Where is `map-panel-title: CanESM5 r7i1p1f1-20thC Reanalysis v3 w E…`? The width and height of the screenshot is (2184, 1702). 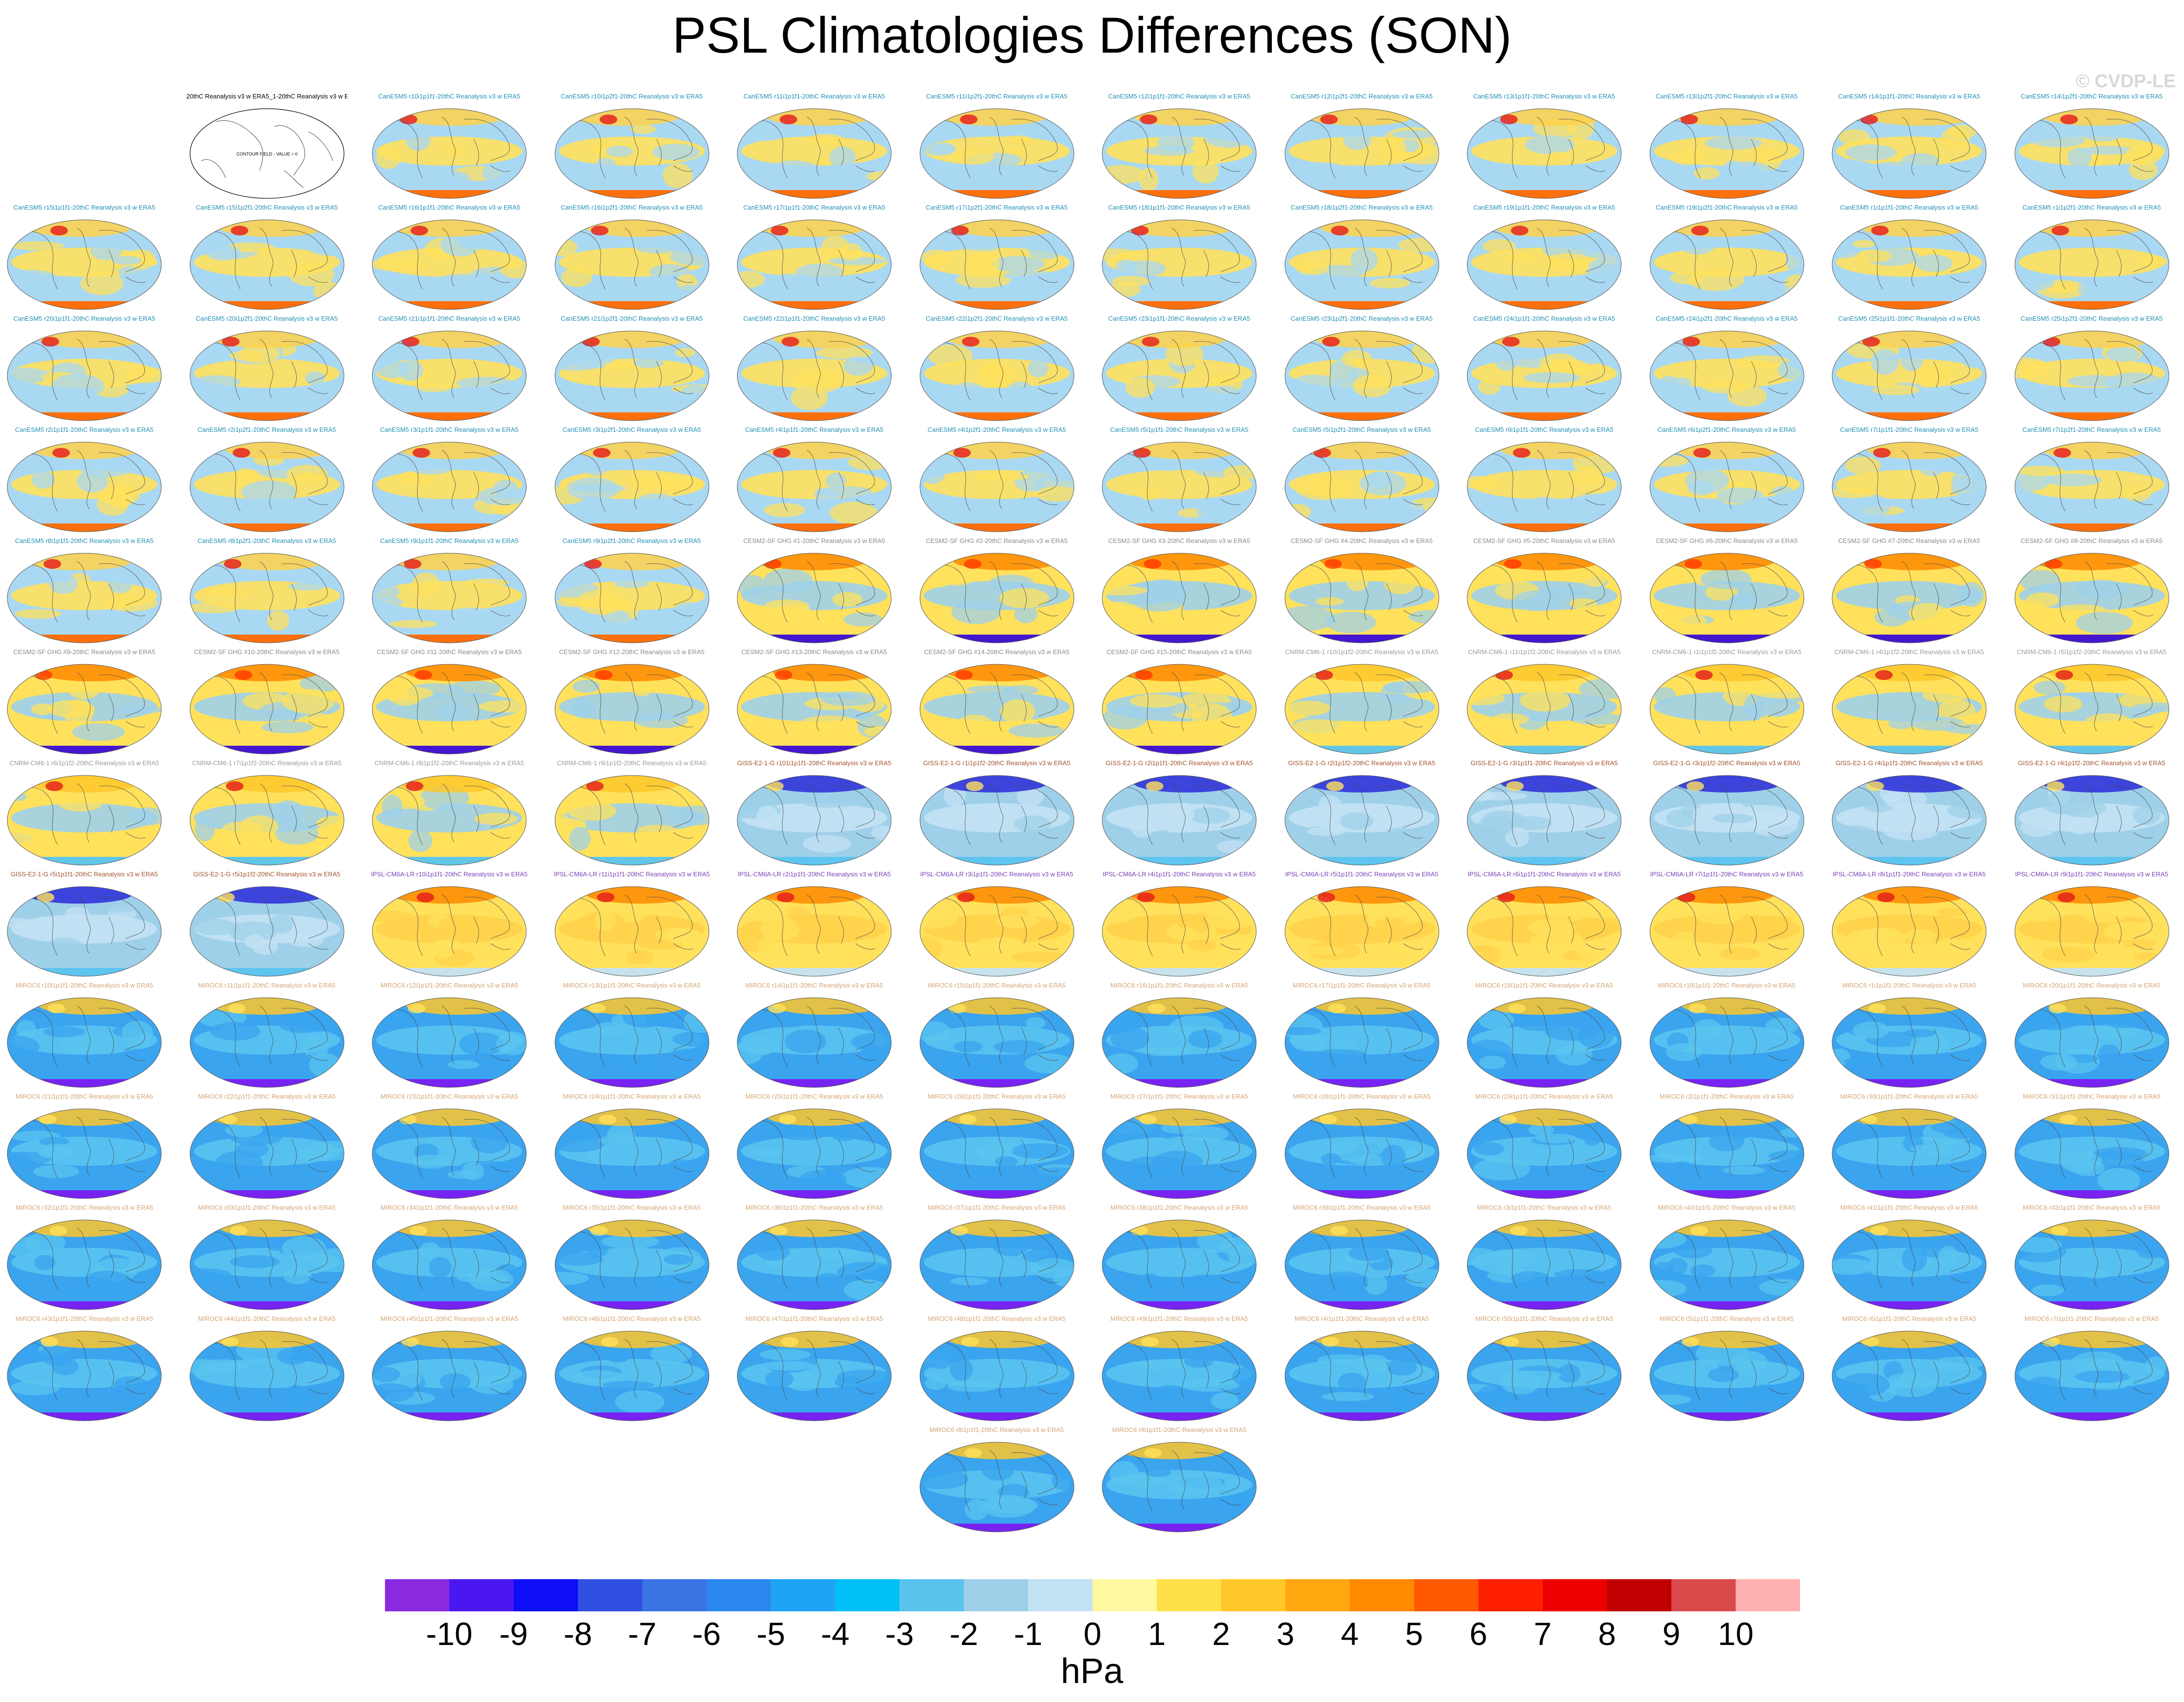
map-panel-title: CanESM5 r7i1p1f1-20thC Reanalysis v3 w E… is located at coordinates (1909, 430).